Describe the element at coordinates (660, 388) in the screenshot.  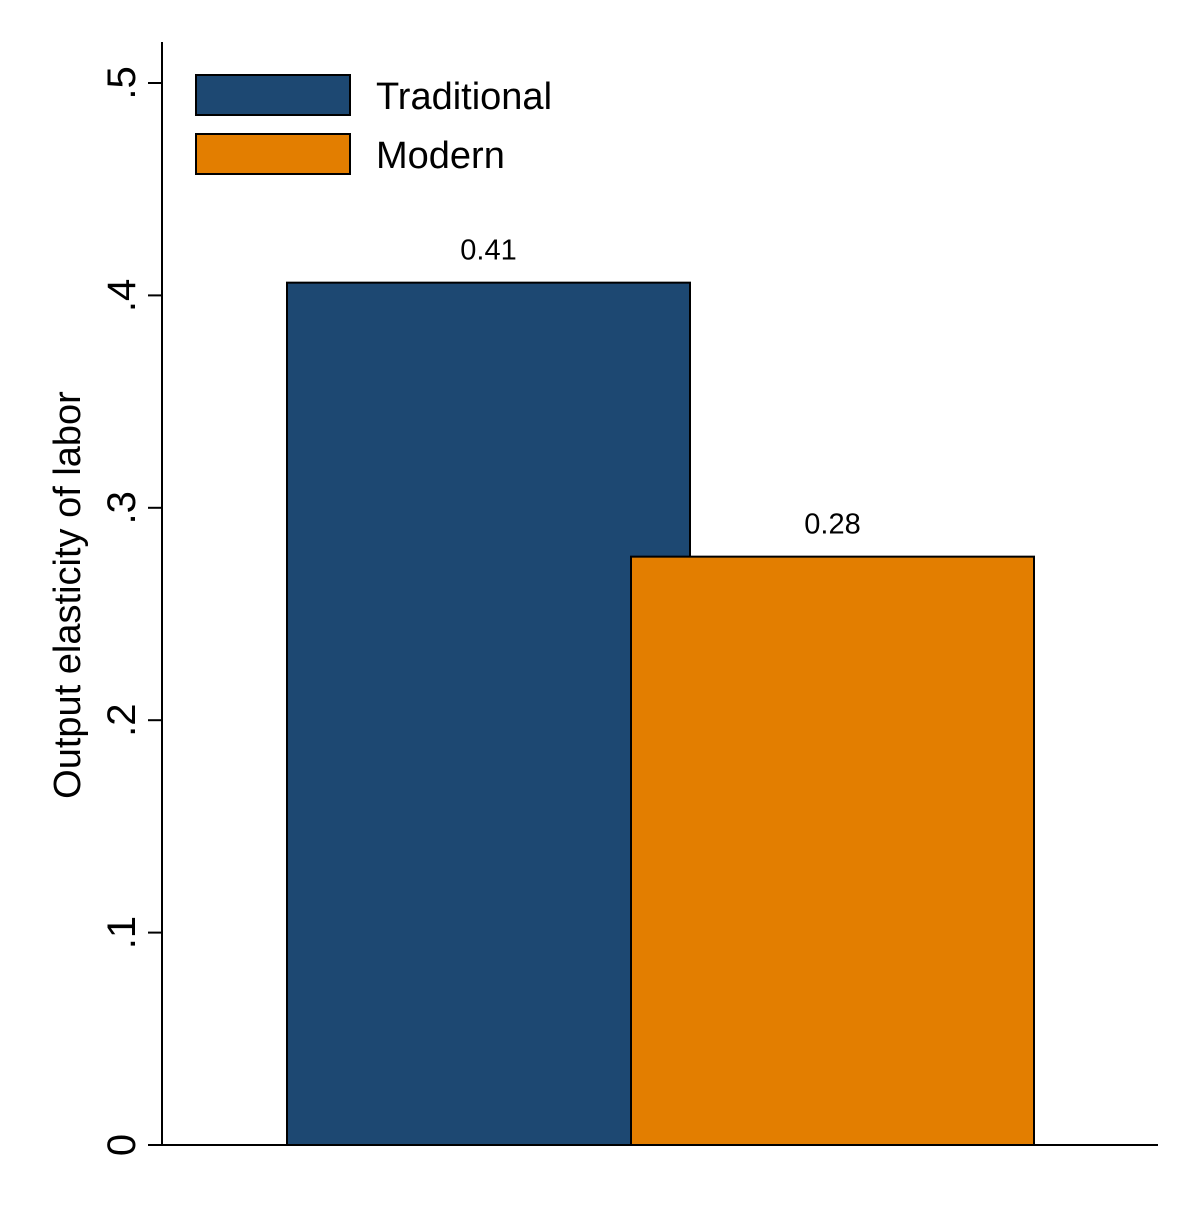
I see `data-labels-layer: 0.41 0.28` at that location.